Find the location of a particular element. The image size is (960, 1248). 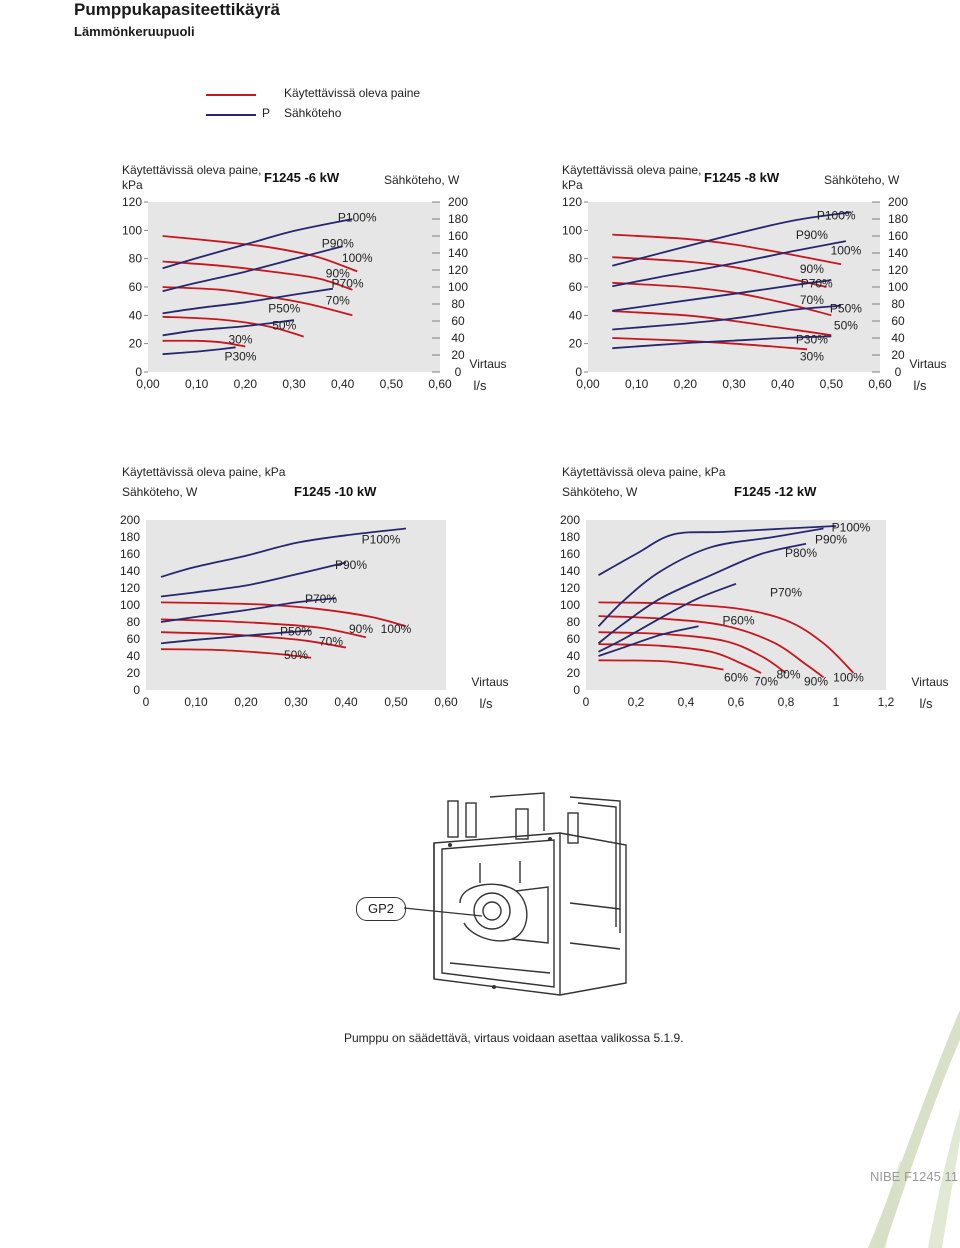

legend-line-pressure is located at coordinates (231, 95).